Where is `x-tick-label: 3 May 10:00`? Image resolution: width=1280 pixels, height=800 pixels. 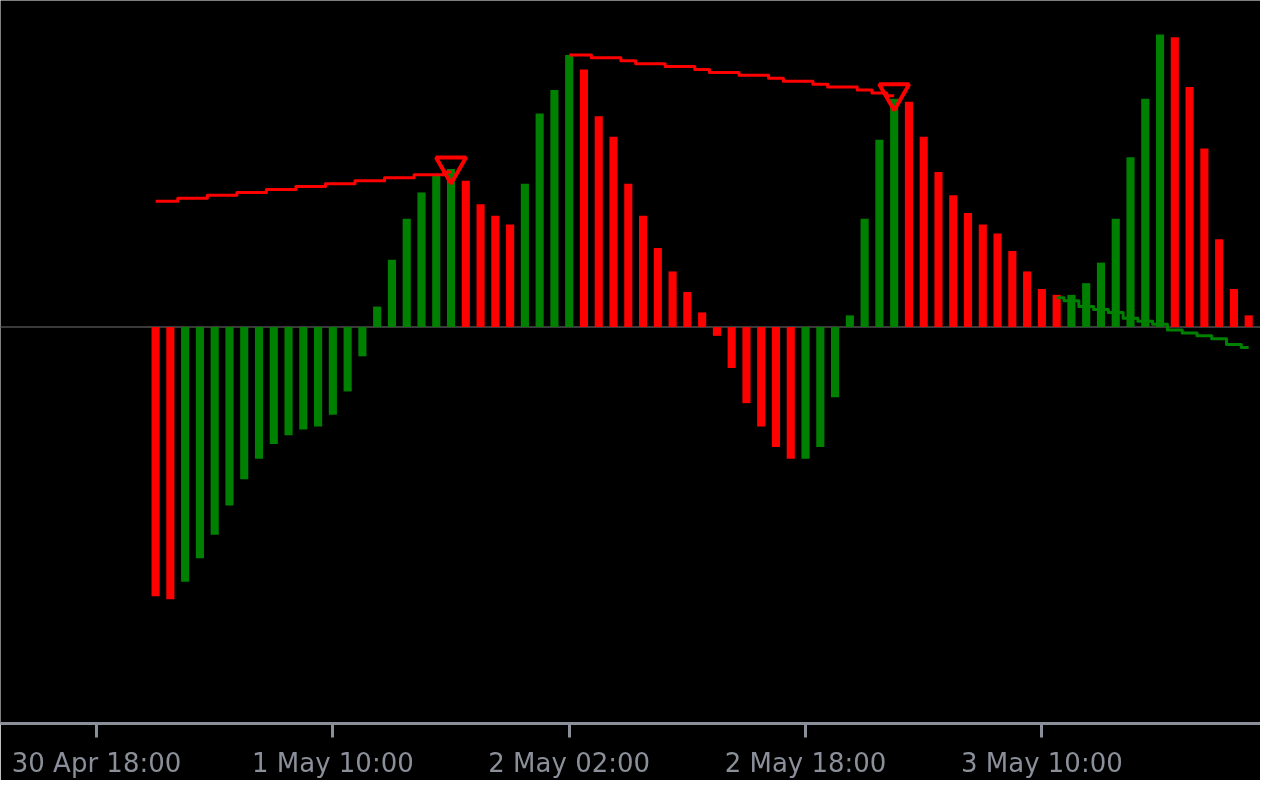 x-tick-label: 3 May 10:00 is located at coordinates (1042, 762).